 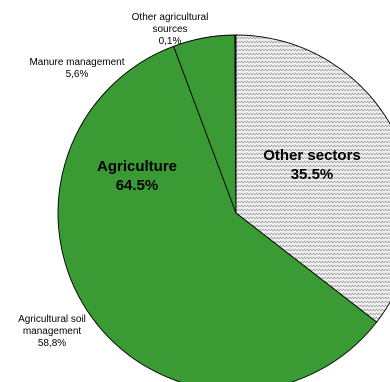 What do you see at coordinates (169, 29) in the screenshot?
I see `other-agri-label-line2: sources` at bounding box center [169, 29].